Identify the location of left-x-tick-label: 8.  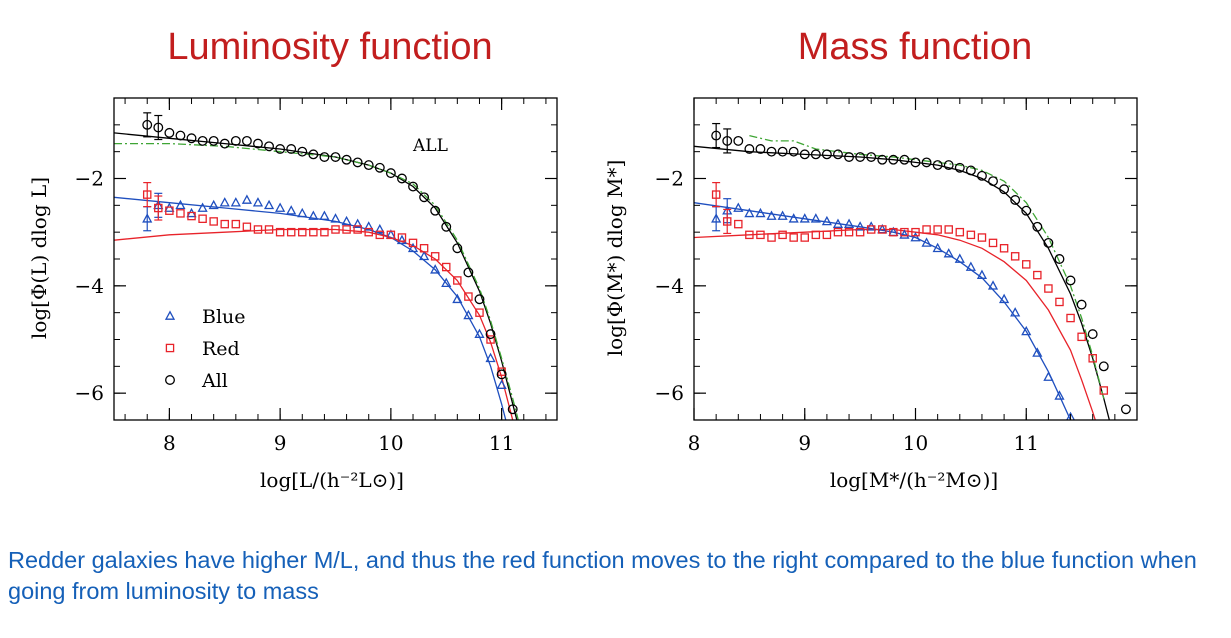
(169, 443).